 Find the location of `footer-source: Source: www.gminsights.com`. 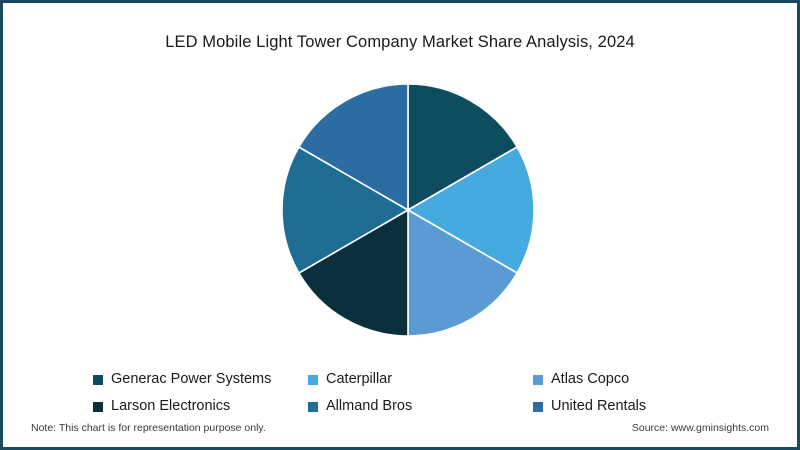

footer-source: Source: www.gminsights.com is located at coordinates (700, 428).